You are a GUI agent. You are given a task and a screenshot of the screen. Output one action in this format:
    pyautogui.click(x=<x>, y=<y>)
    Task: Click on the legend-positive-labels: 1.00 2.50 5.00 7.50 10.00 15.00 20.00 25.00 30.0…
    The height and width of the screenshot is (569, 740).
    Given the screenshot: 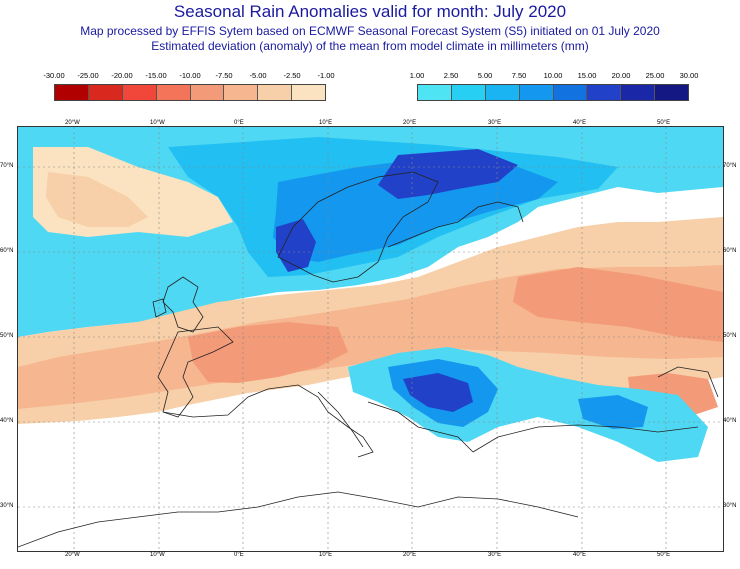 What is the action you would take?
    pyautogui.click(x=554, y=76)
    